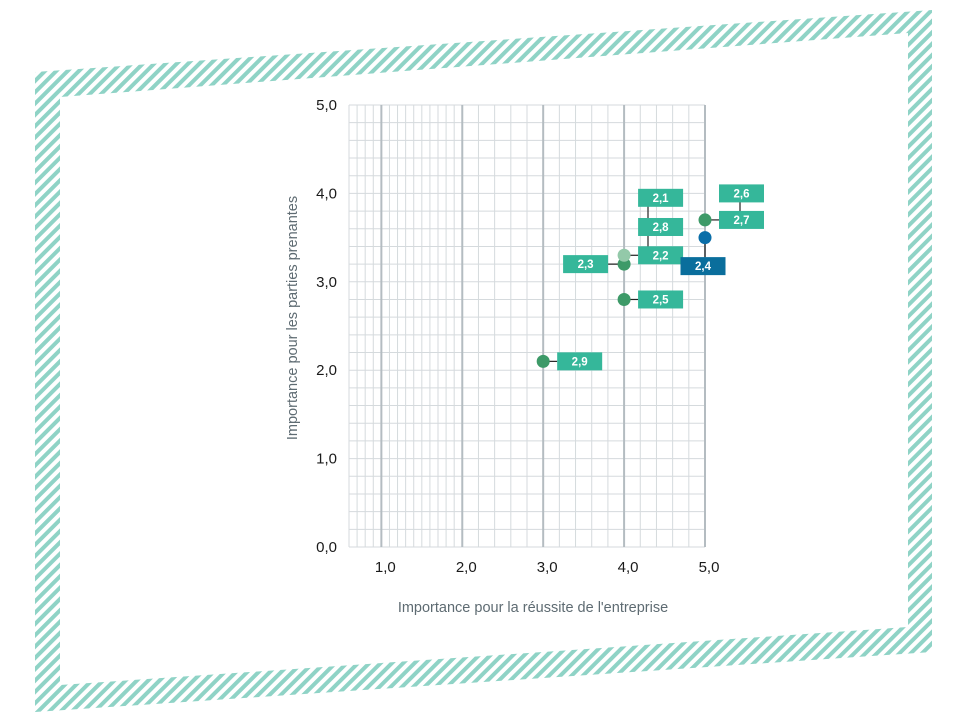 Image resolution: width=979 pixels, height=725 pixels. I want to click on value-badge-label: 2,9, so click(580, 362).